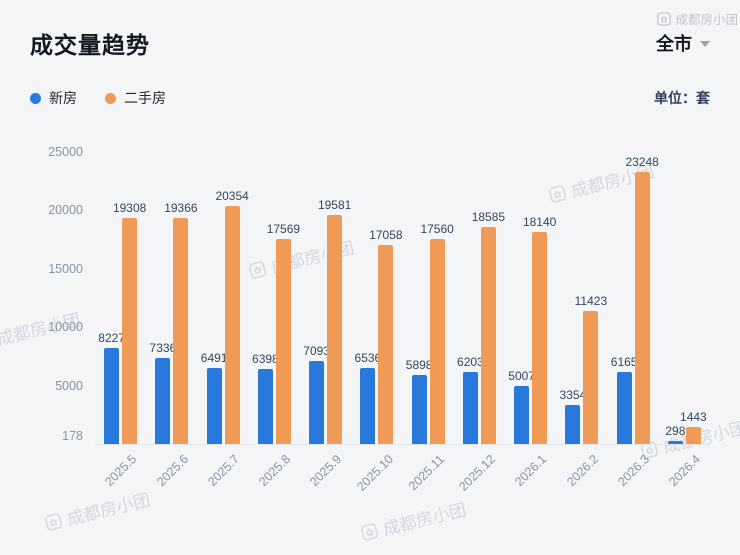 The height and width of the screenshot is (555, 740). Describe the element at coordinates (334, 321) in the screenshot. I see `bar-second-hand: 19581` at that location.